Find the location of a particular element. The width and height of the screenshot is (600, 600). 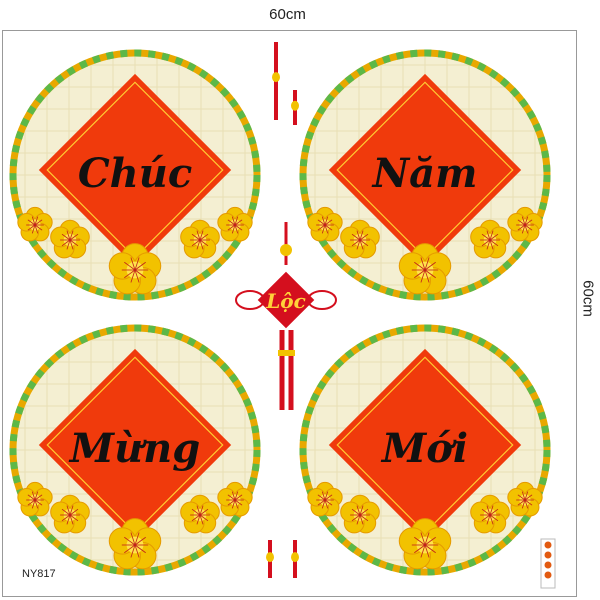

diamond-fill is located at coordinates (425, 170).